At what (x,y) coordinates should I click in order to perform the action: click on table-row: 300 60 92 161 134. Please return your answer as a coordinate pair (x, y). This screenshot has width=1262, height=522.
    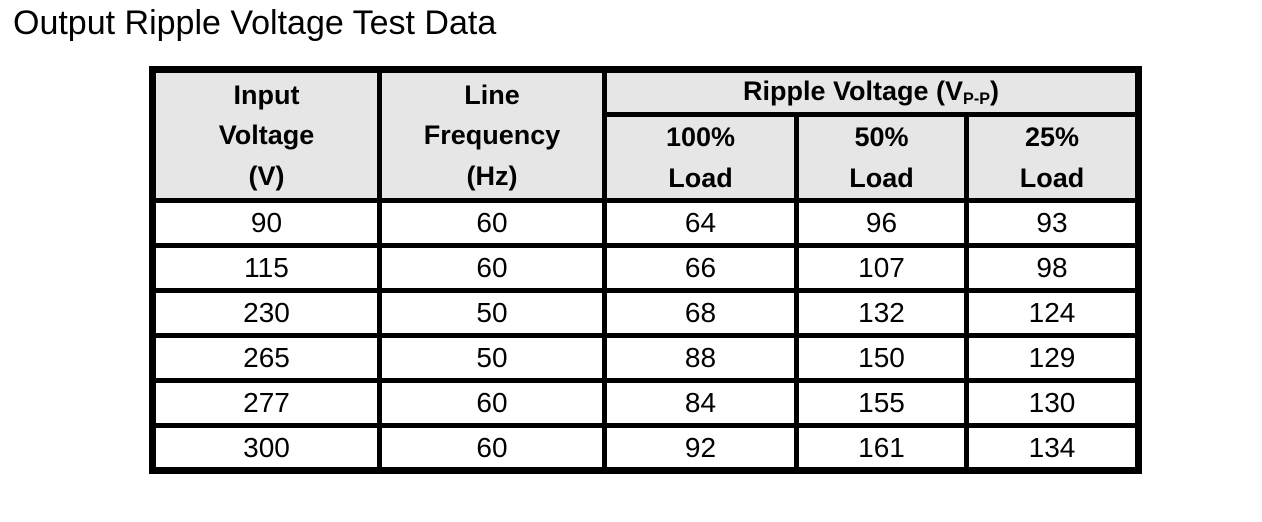
    Looking at the image, I should click on (645, 448).